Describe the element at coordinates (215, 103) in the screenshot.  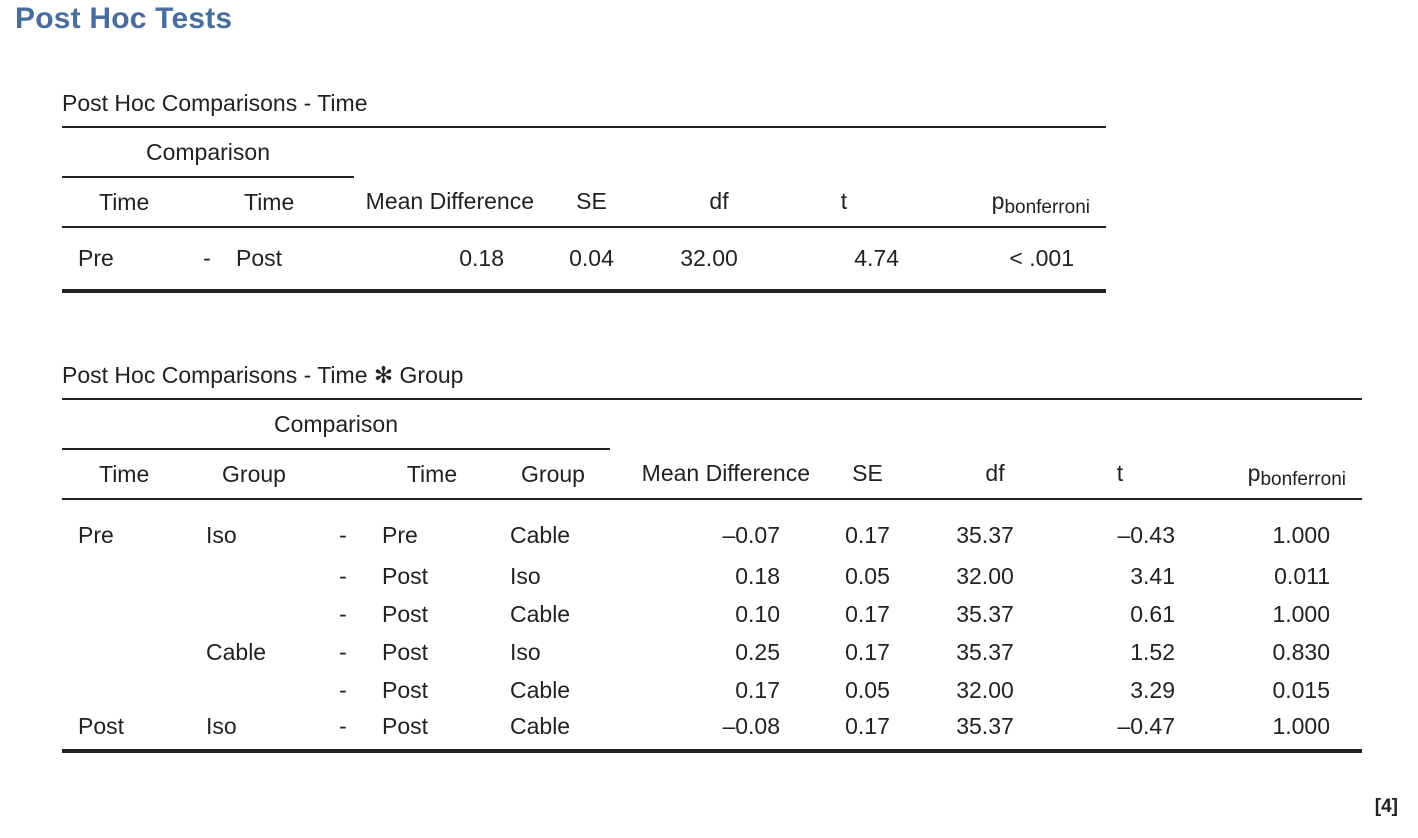
I see `table-caption: Post Hoc Comparisons - Time` at that location.